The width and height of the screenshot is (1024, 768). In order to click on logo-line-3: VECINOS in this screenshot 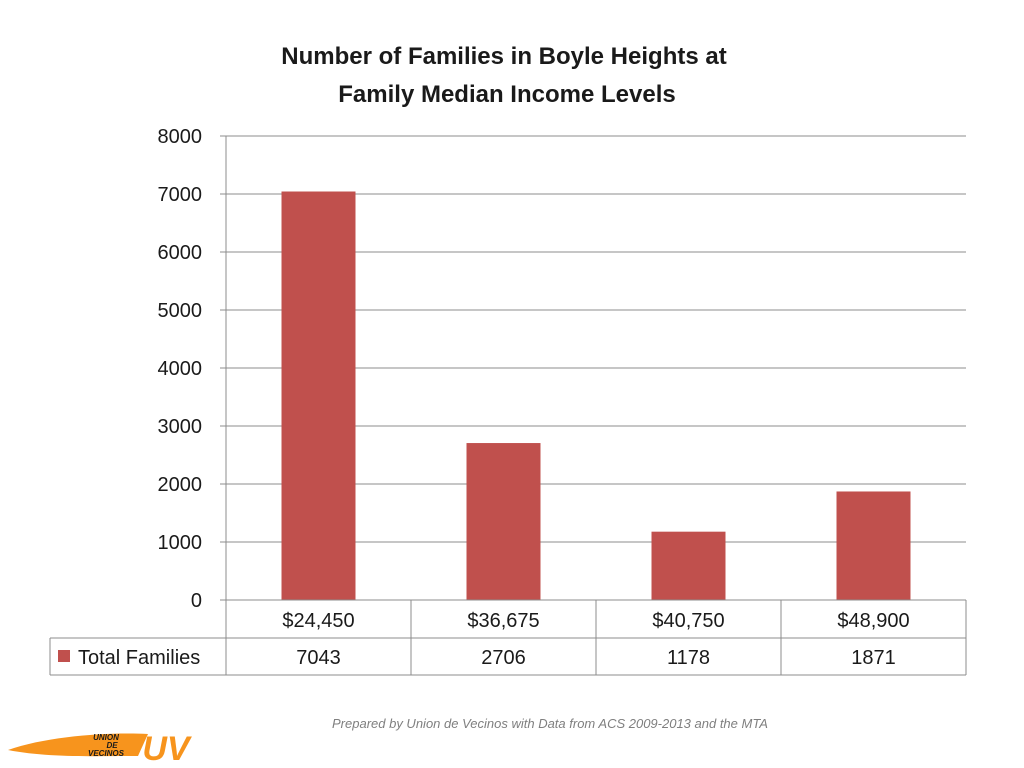, I will do `click(106, 753)`.